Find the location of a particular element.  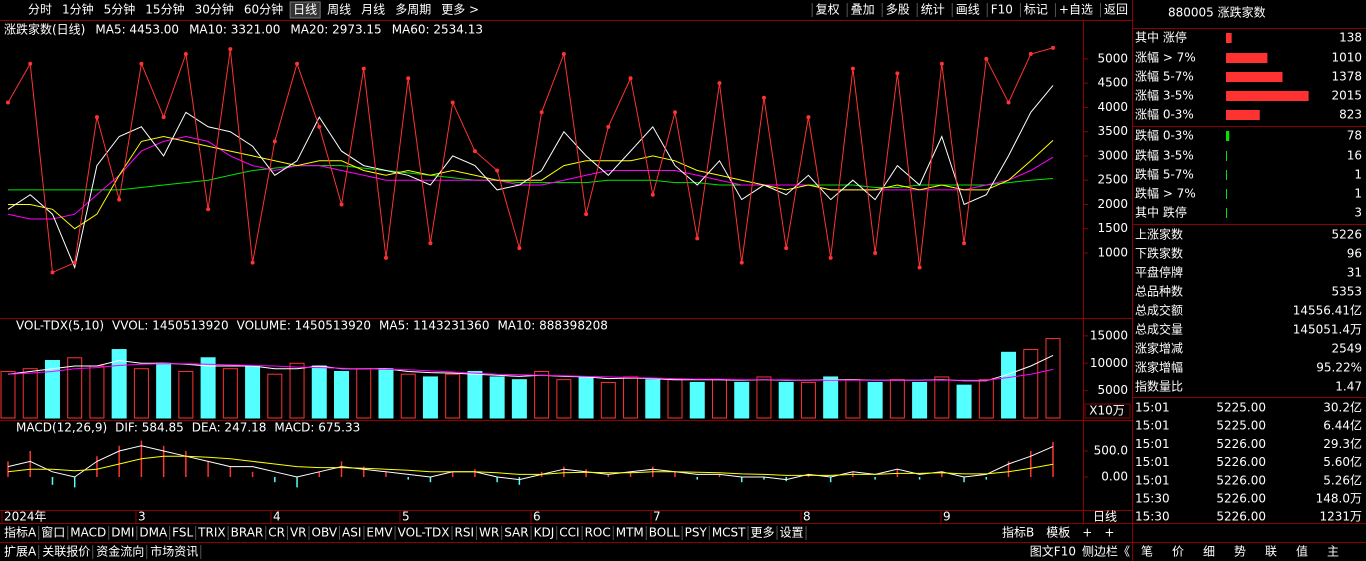

date-label: 5 is located at coordinates (406, 517).